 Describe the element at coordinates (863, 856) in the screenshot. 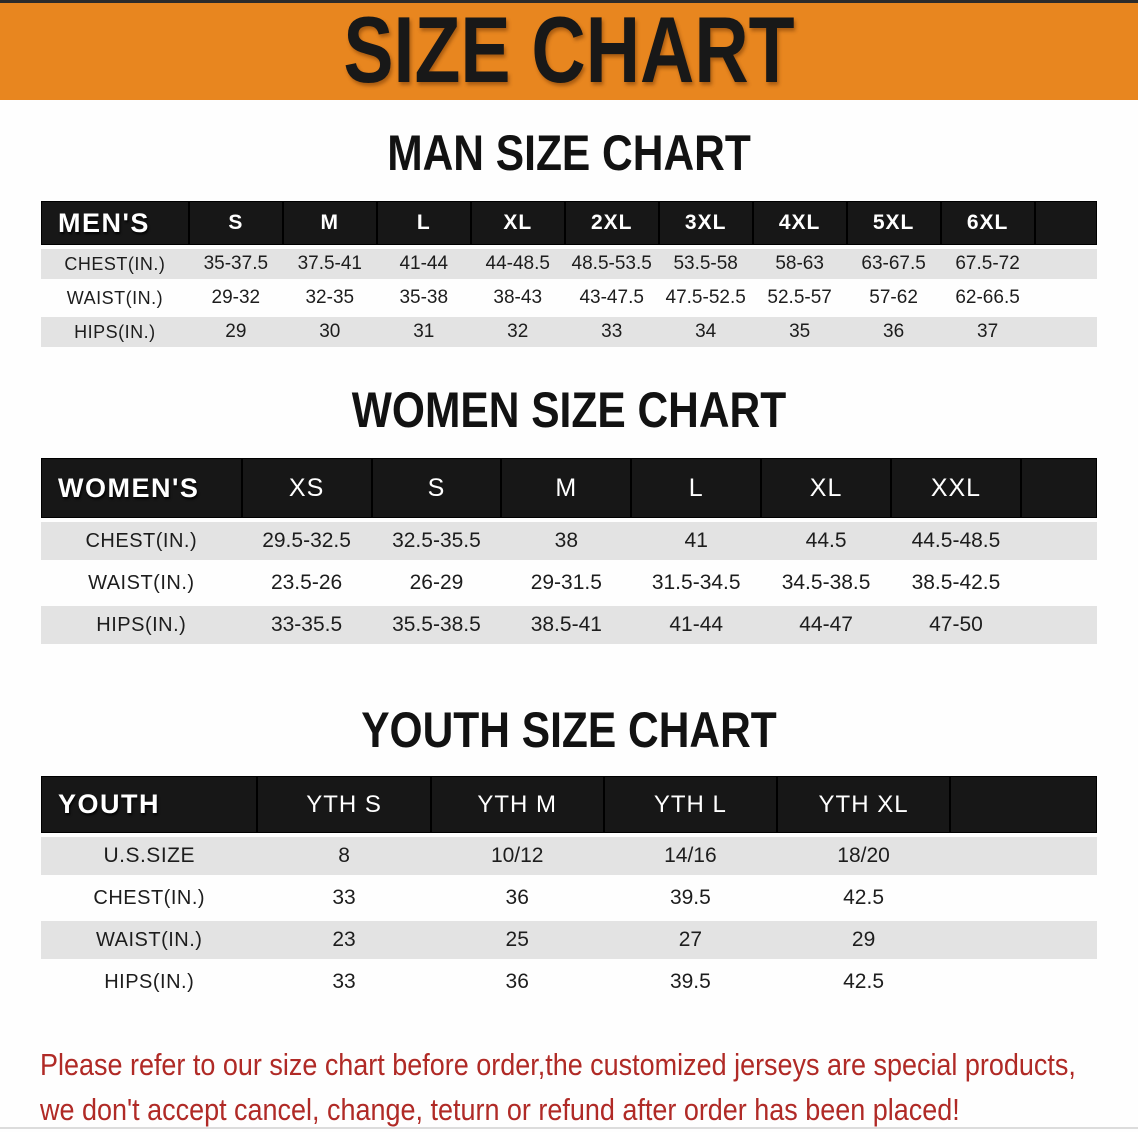

I see `size-cell: 18/20` at that location.